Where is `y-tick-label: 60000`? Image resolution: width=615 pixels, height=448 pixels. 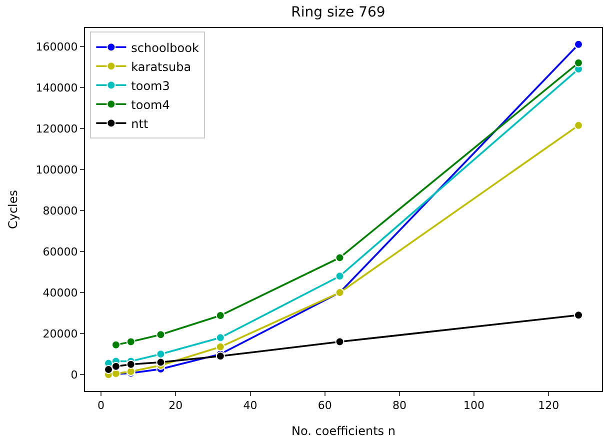
y-tick-label: 60000 is located at coordinates (60, 251).